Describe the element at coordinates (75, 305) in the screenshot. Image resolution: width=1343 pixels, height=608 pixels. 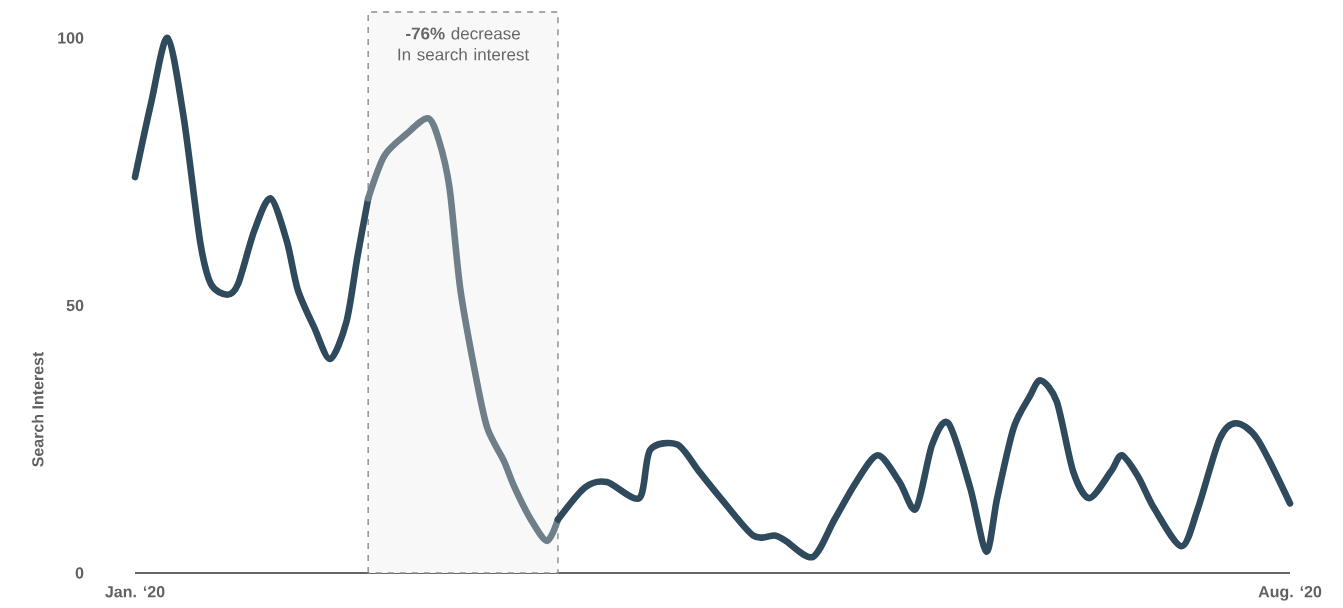
I see `y-tick-label: 50` at that location.